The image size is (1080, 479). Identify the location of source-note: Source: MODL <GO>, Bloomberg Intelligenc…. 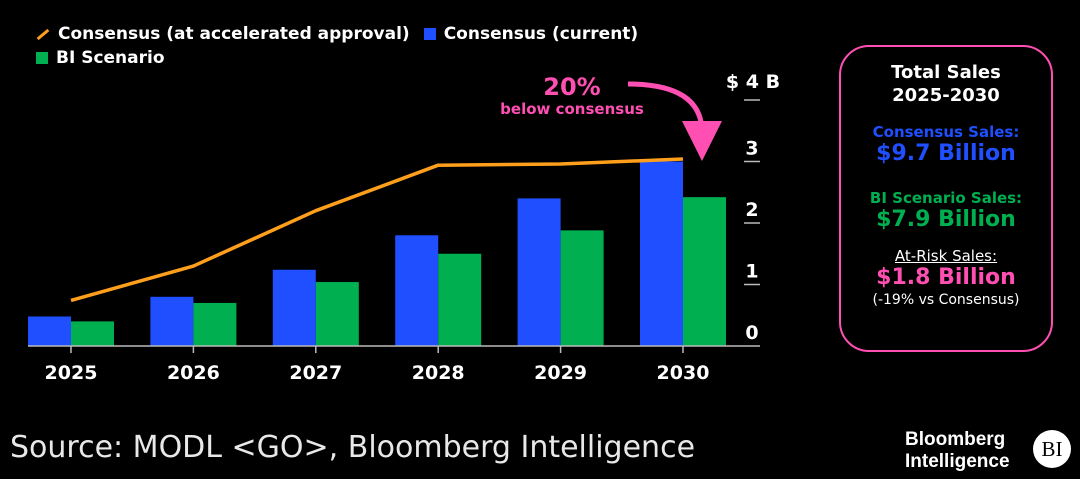
(353, 447).